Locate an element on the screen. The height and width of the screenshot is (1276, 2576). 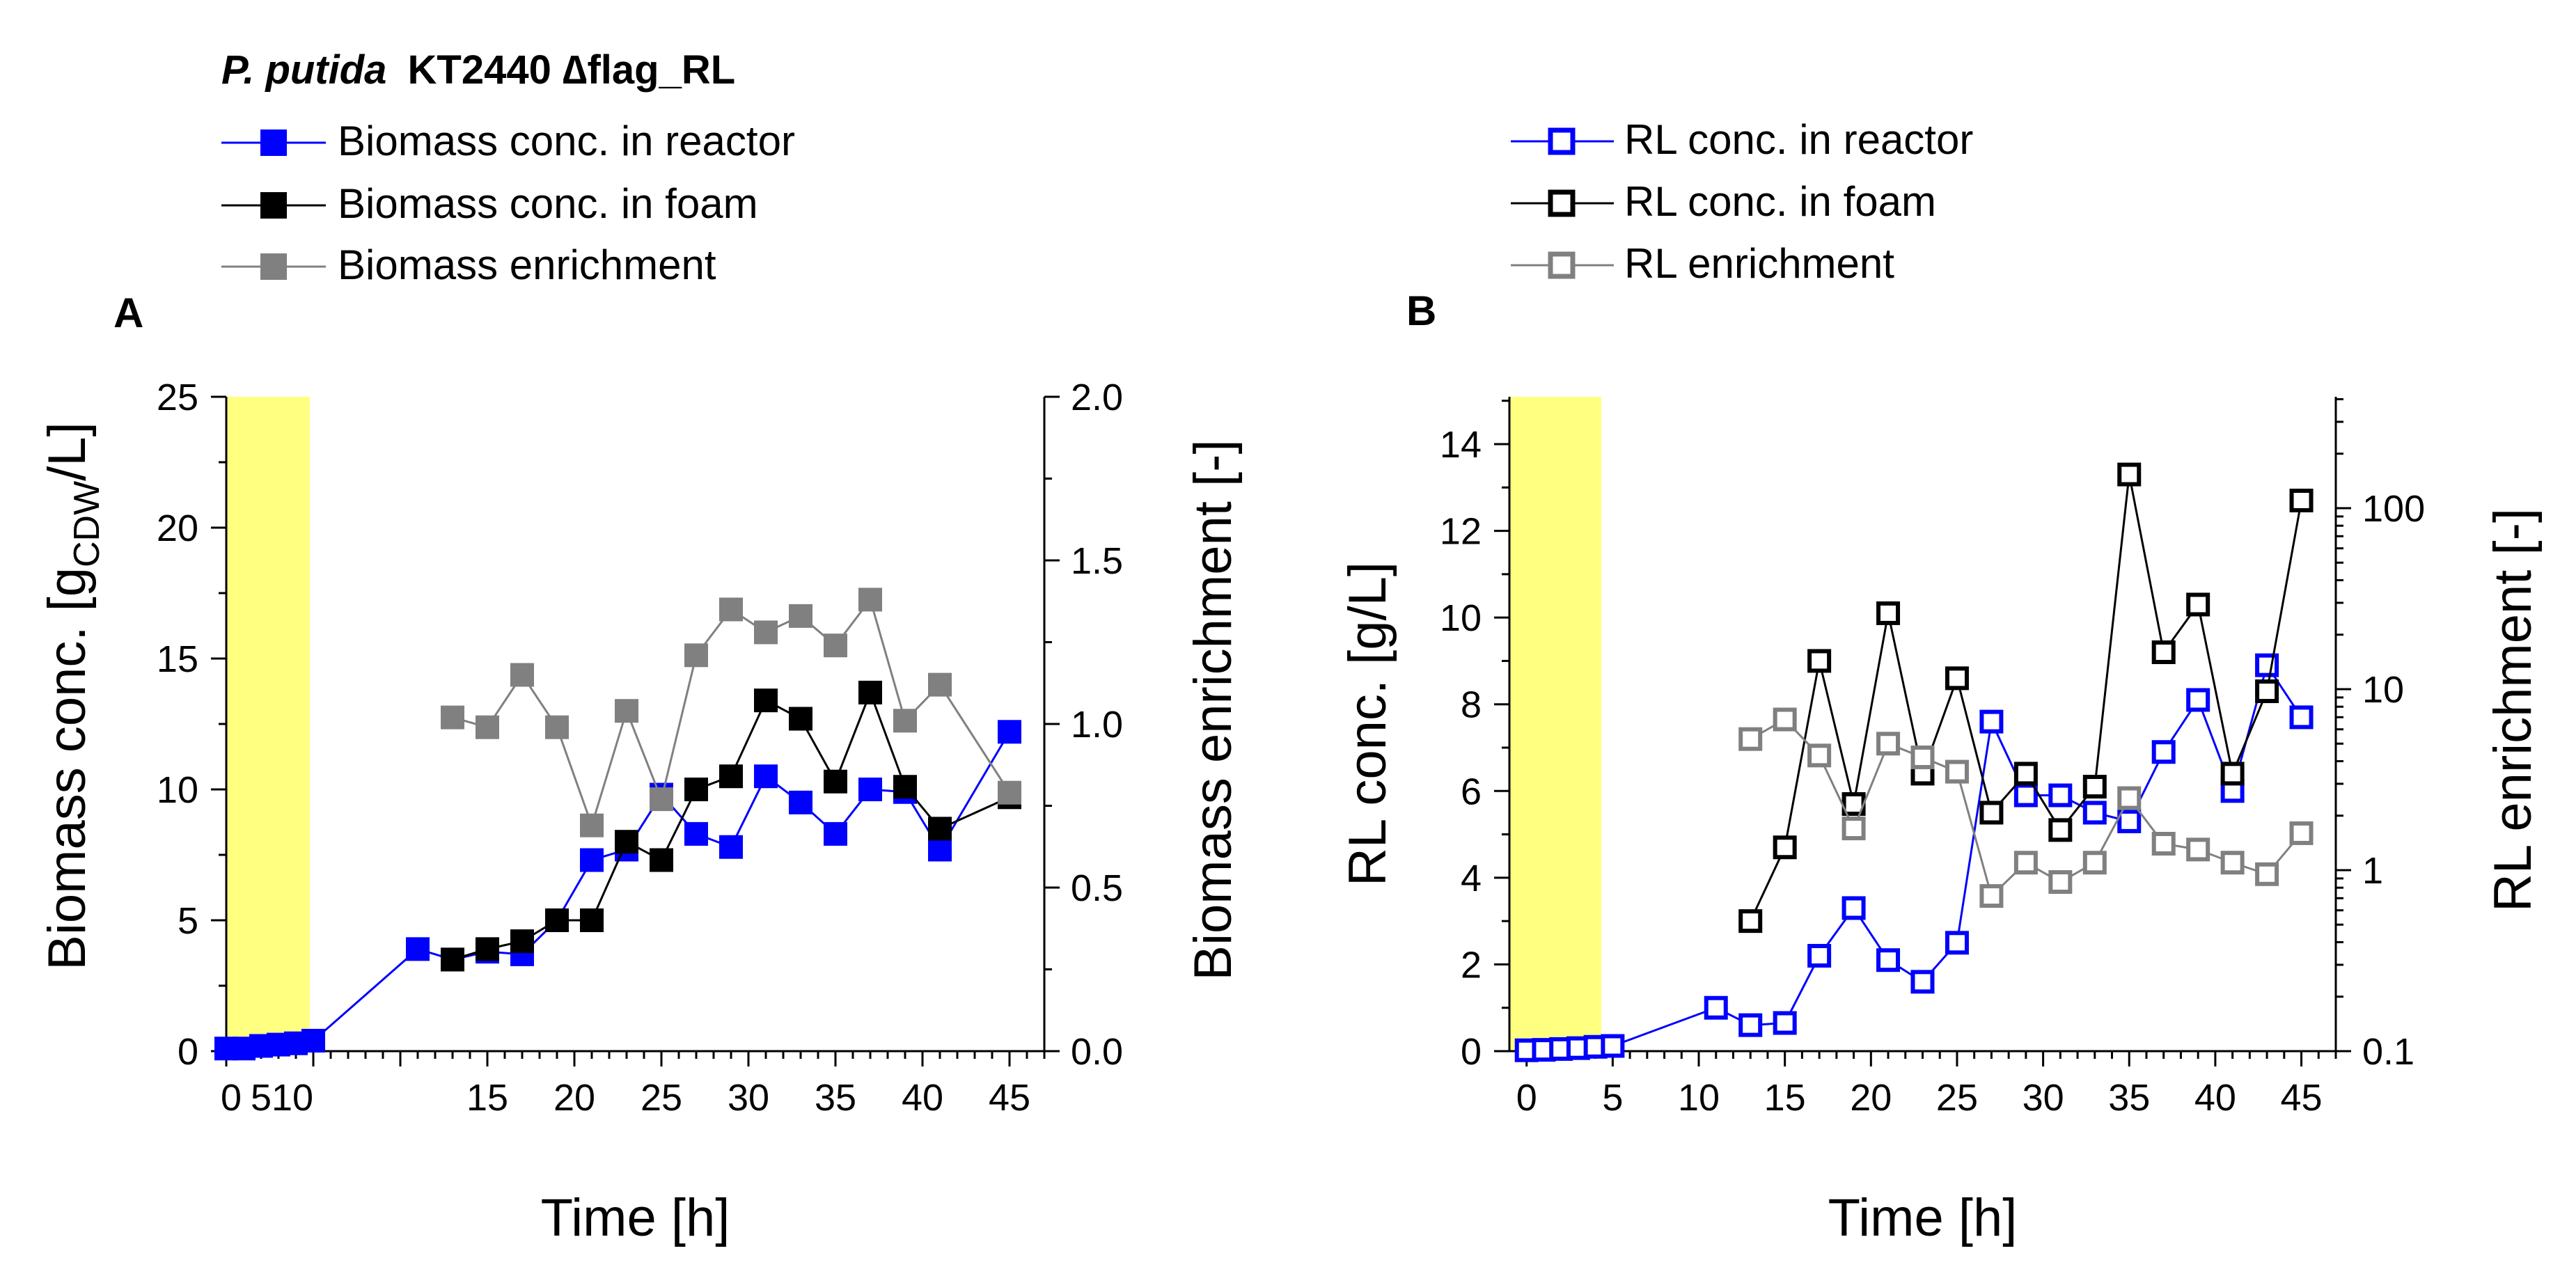
panel-a-lag-phase-shading is located at coordinates (268, 724).